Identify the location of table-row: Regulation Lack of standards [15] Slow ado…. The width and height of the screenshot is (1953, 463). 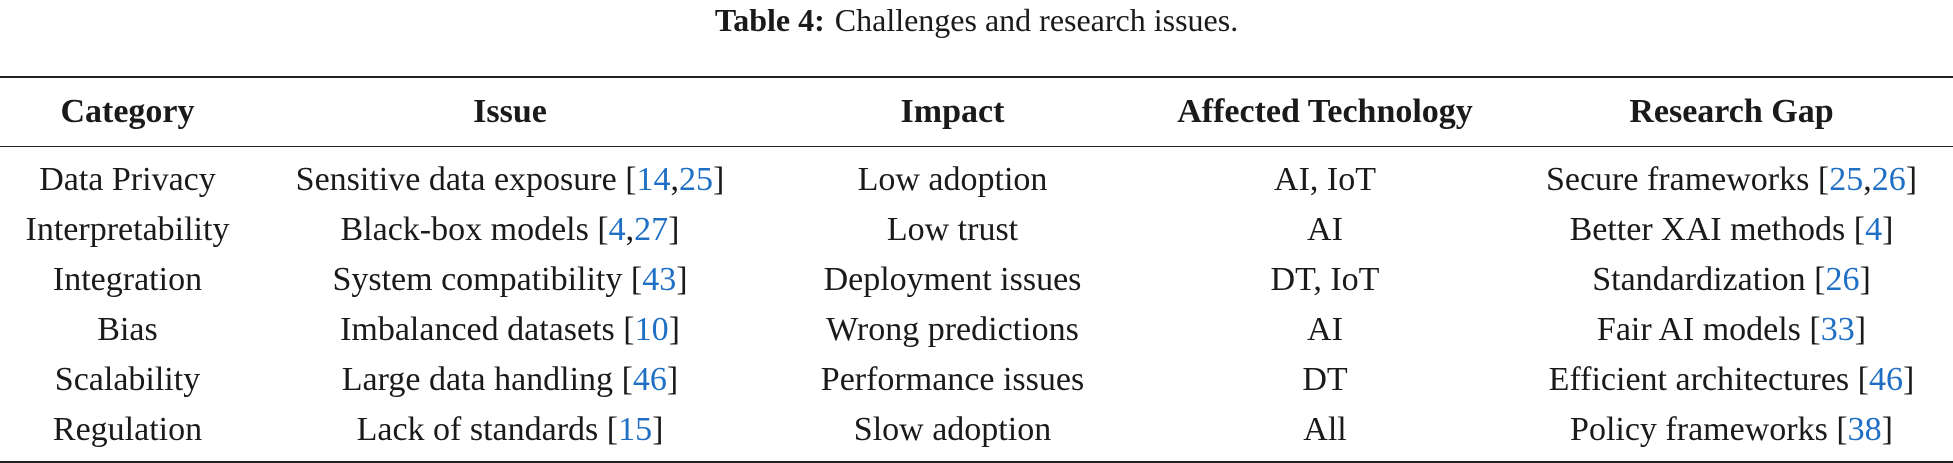
(976, 433).